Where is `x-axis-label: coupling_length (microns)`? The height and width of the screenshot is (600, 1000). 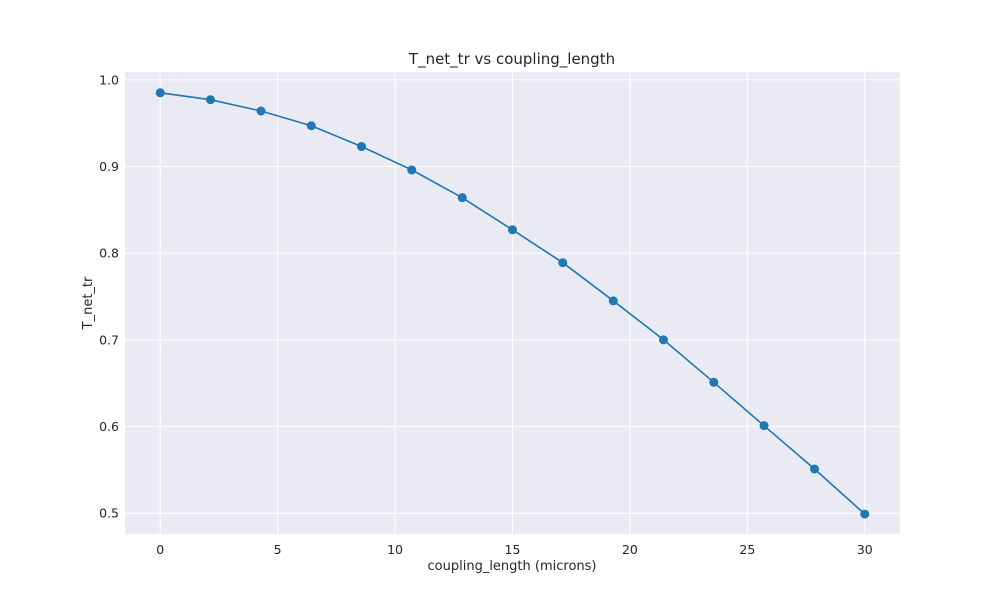
x-axis-label: coupling_length (microns) is located at coordinates (512, 566).